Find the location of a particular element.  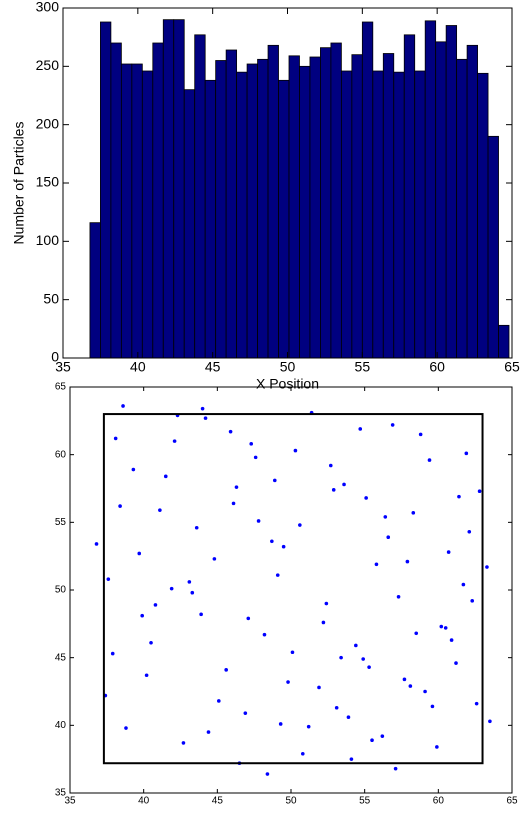

x-axis-label: X Position is located at coordinates (287, 384).